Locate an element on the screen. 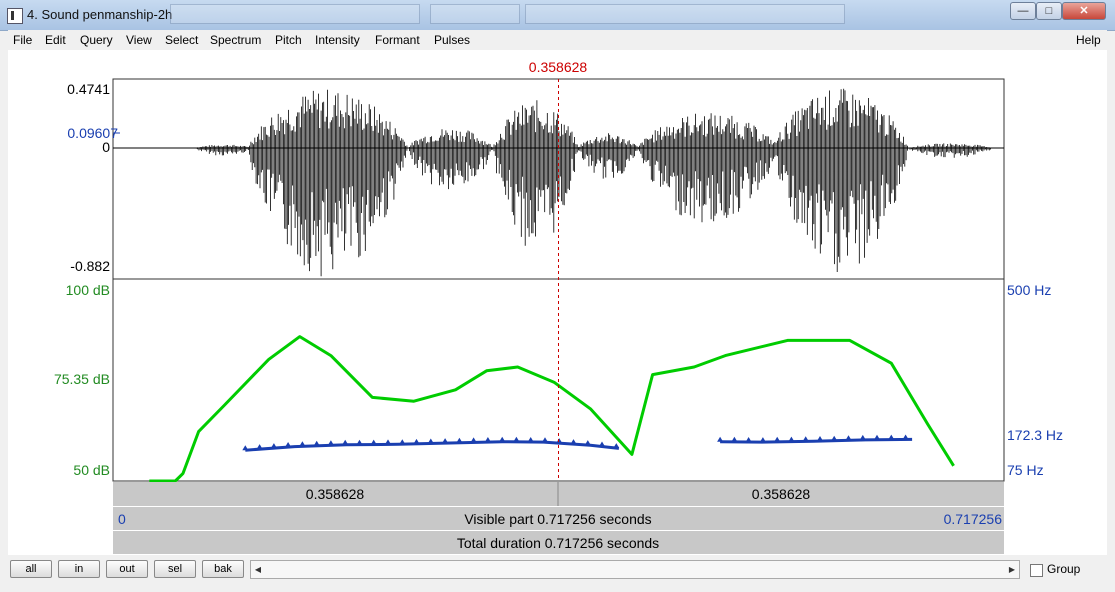 The width and height of the screenshot is (1115, 592). menu-file: File is located at coordinates (23, 40).